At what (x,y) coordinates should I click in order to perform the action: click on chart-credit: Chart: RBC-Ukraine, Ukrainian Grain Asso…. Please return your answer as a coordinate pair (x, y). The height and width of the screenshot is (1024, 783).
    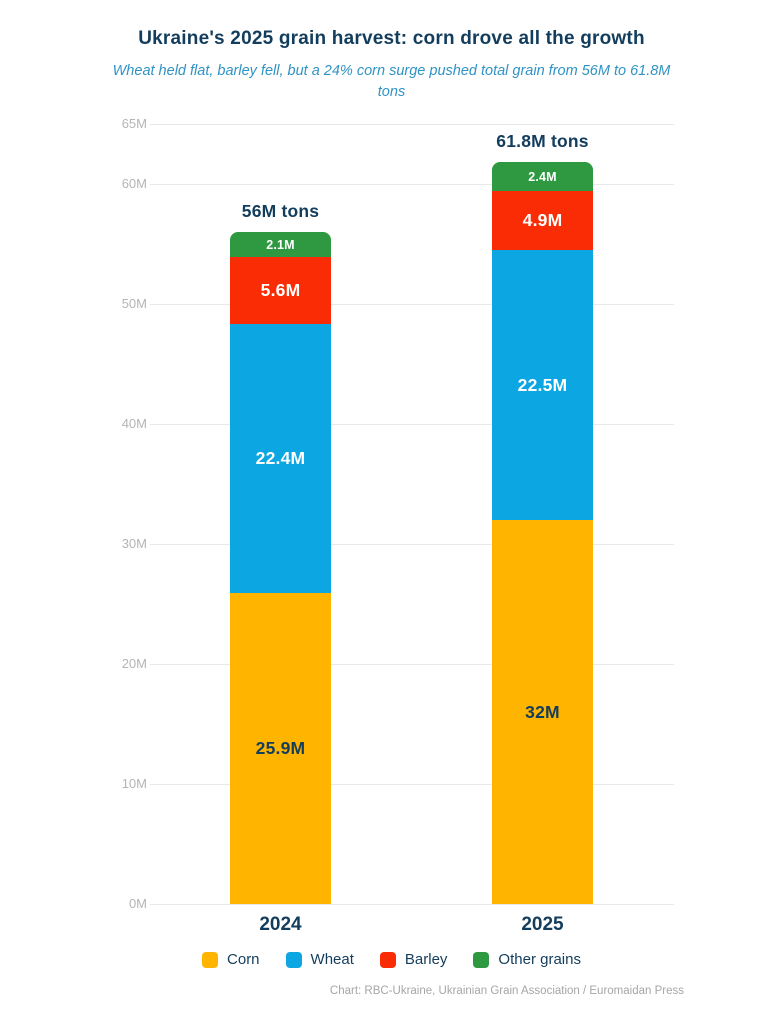
    Looking at the image, I should click on (506, 991).